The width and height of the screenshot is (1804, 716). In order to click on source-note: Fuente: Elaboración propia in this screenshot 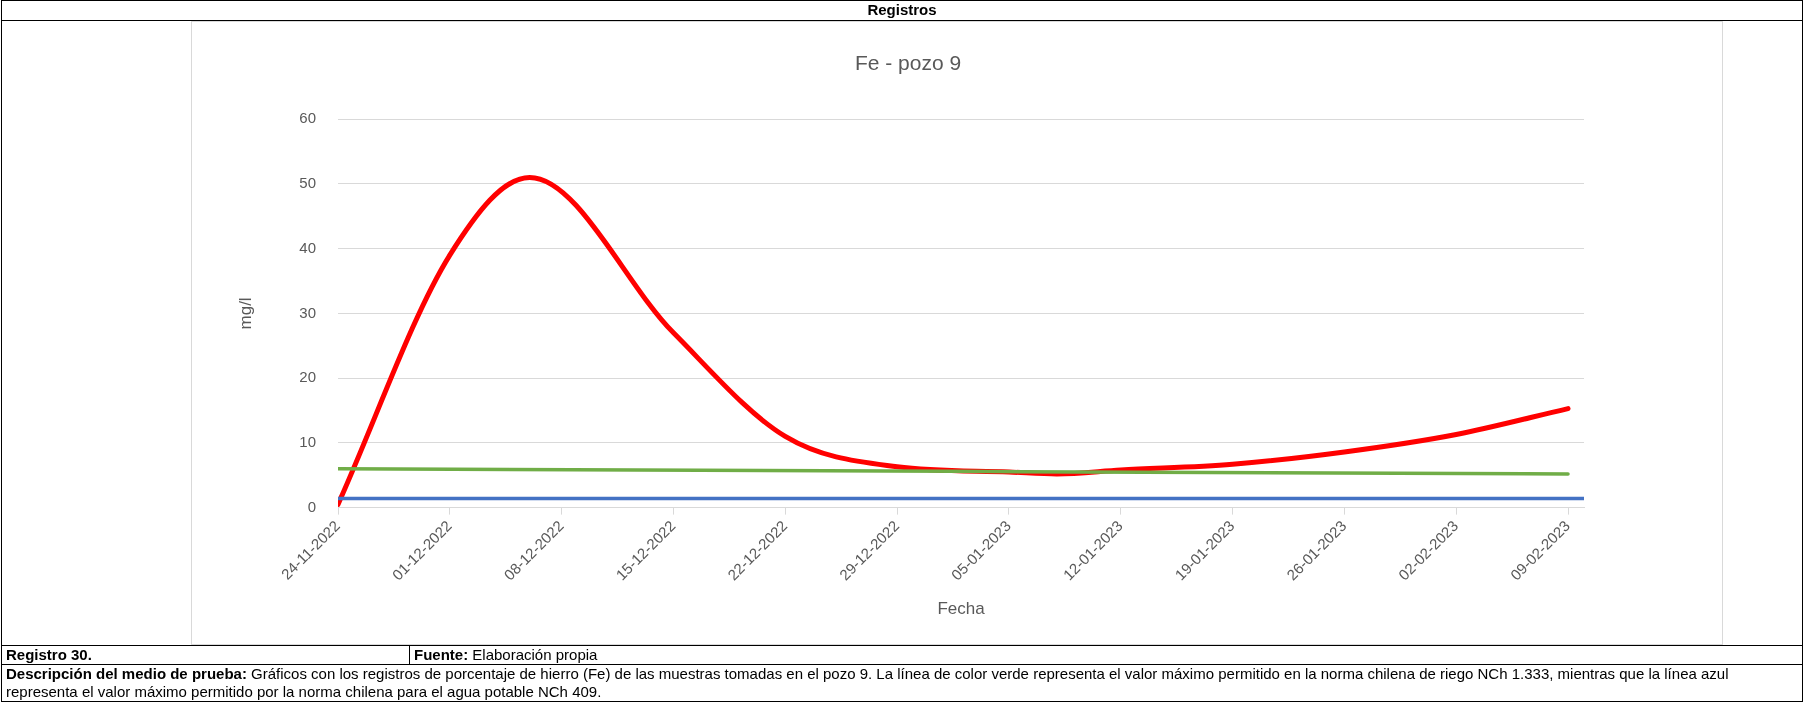, I will do `click(1106, 655)`.